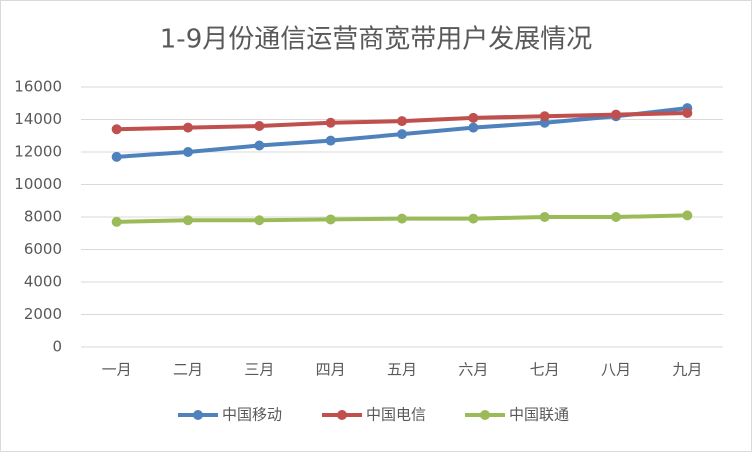 This screenshot has width=752, height=452. I want to click on x-tick-label: 四月, so click(331, 370).